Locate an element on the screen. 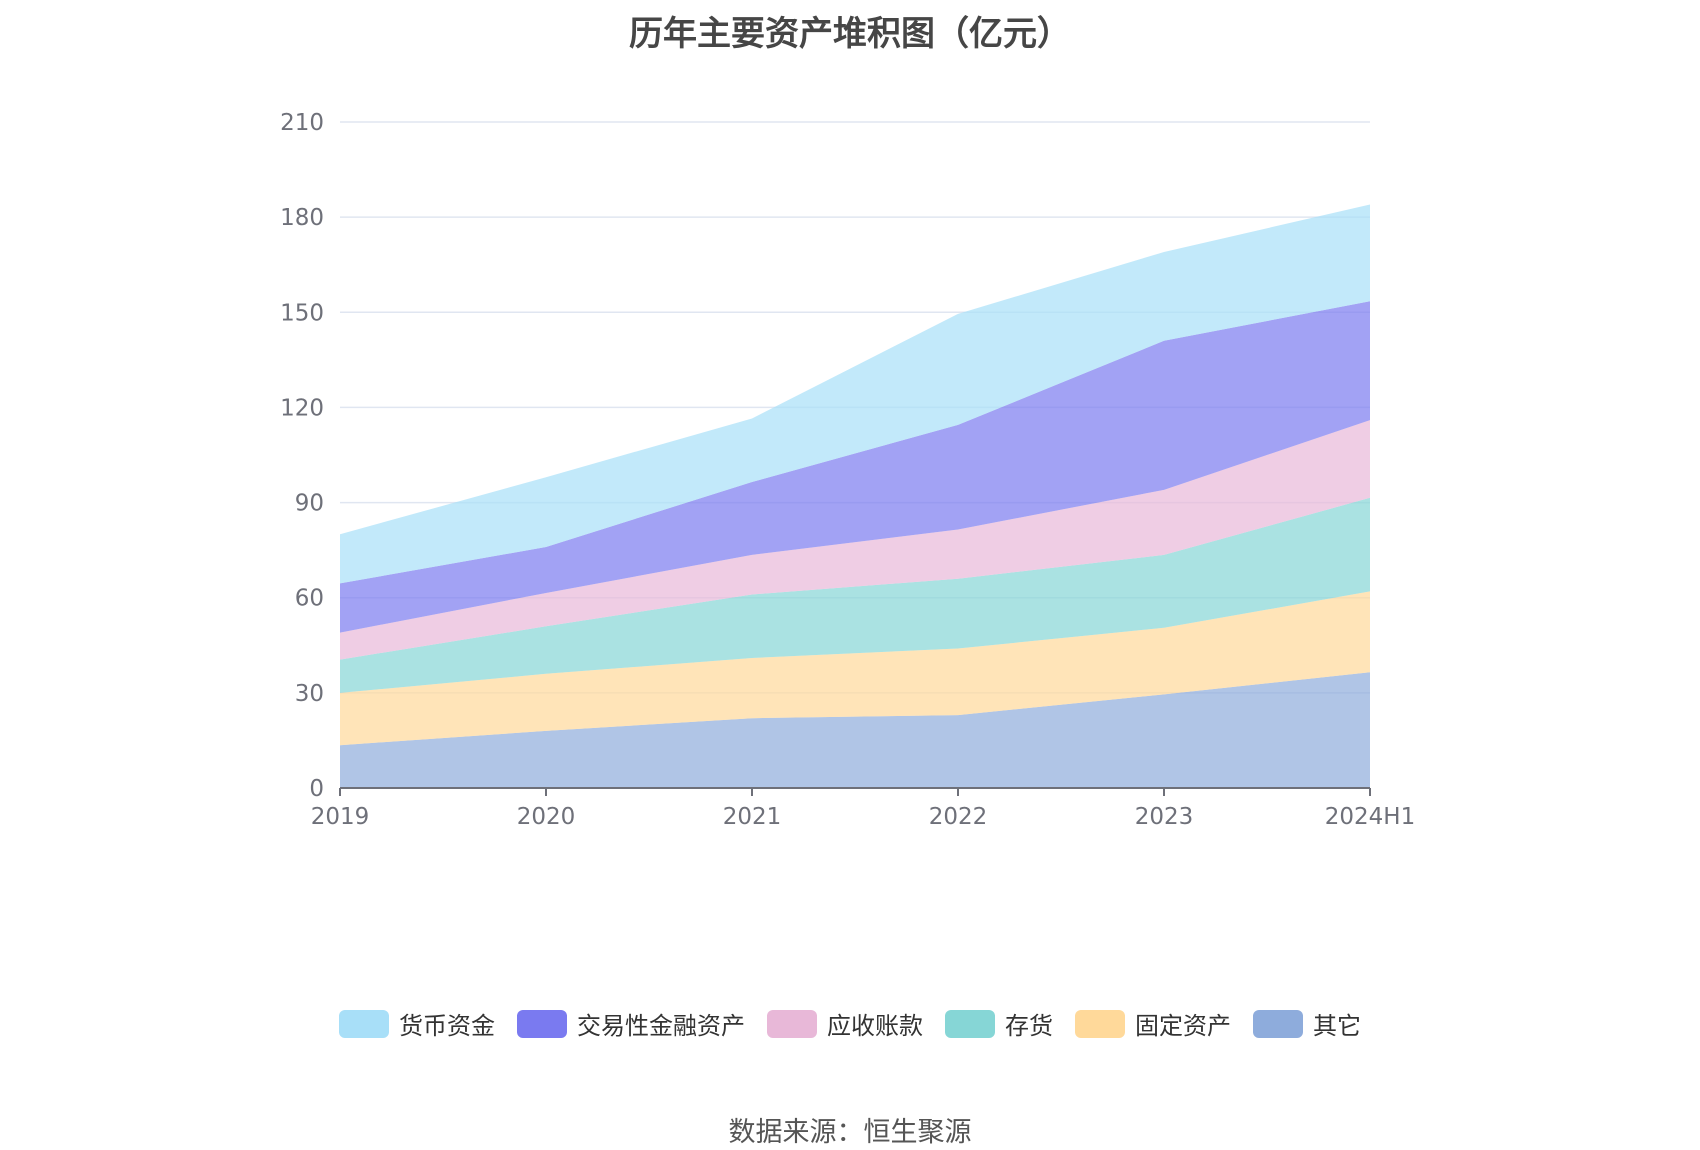 This screenshot has width=1700, height=1150. y-tick-label: 150 is located at coordinates (302, 313).